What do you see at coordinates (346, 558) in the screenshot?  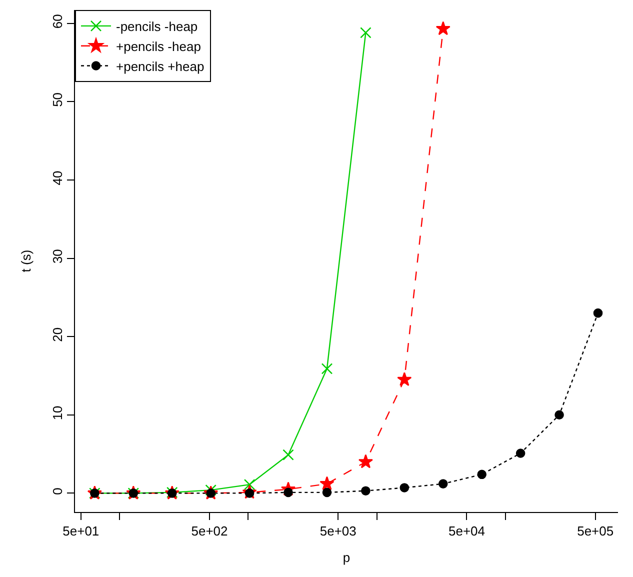 I see `x-axis-title: p` at bounding box center [346, 558].